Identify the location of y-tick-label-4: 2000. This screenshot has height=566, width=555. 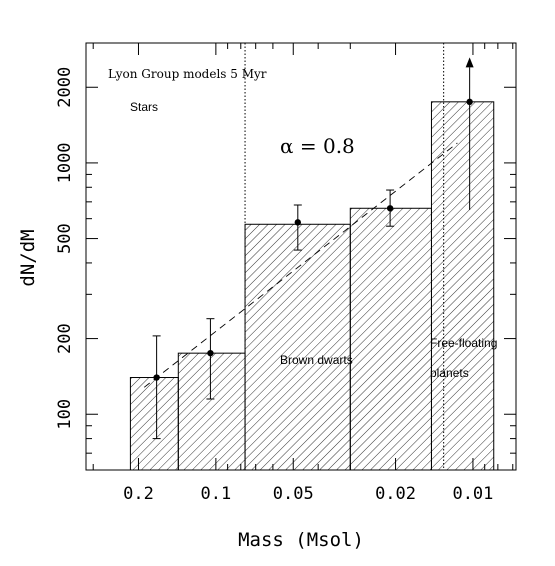
(65, 87).